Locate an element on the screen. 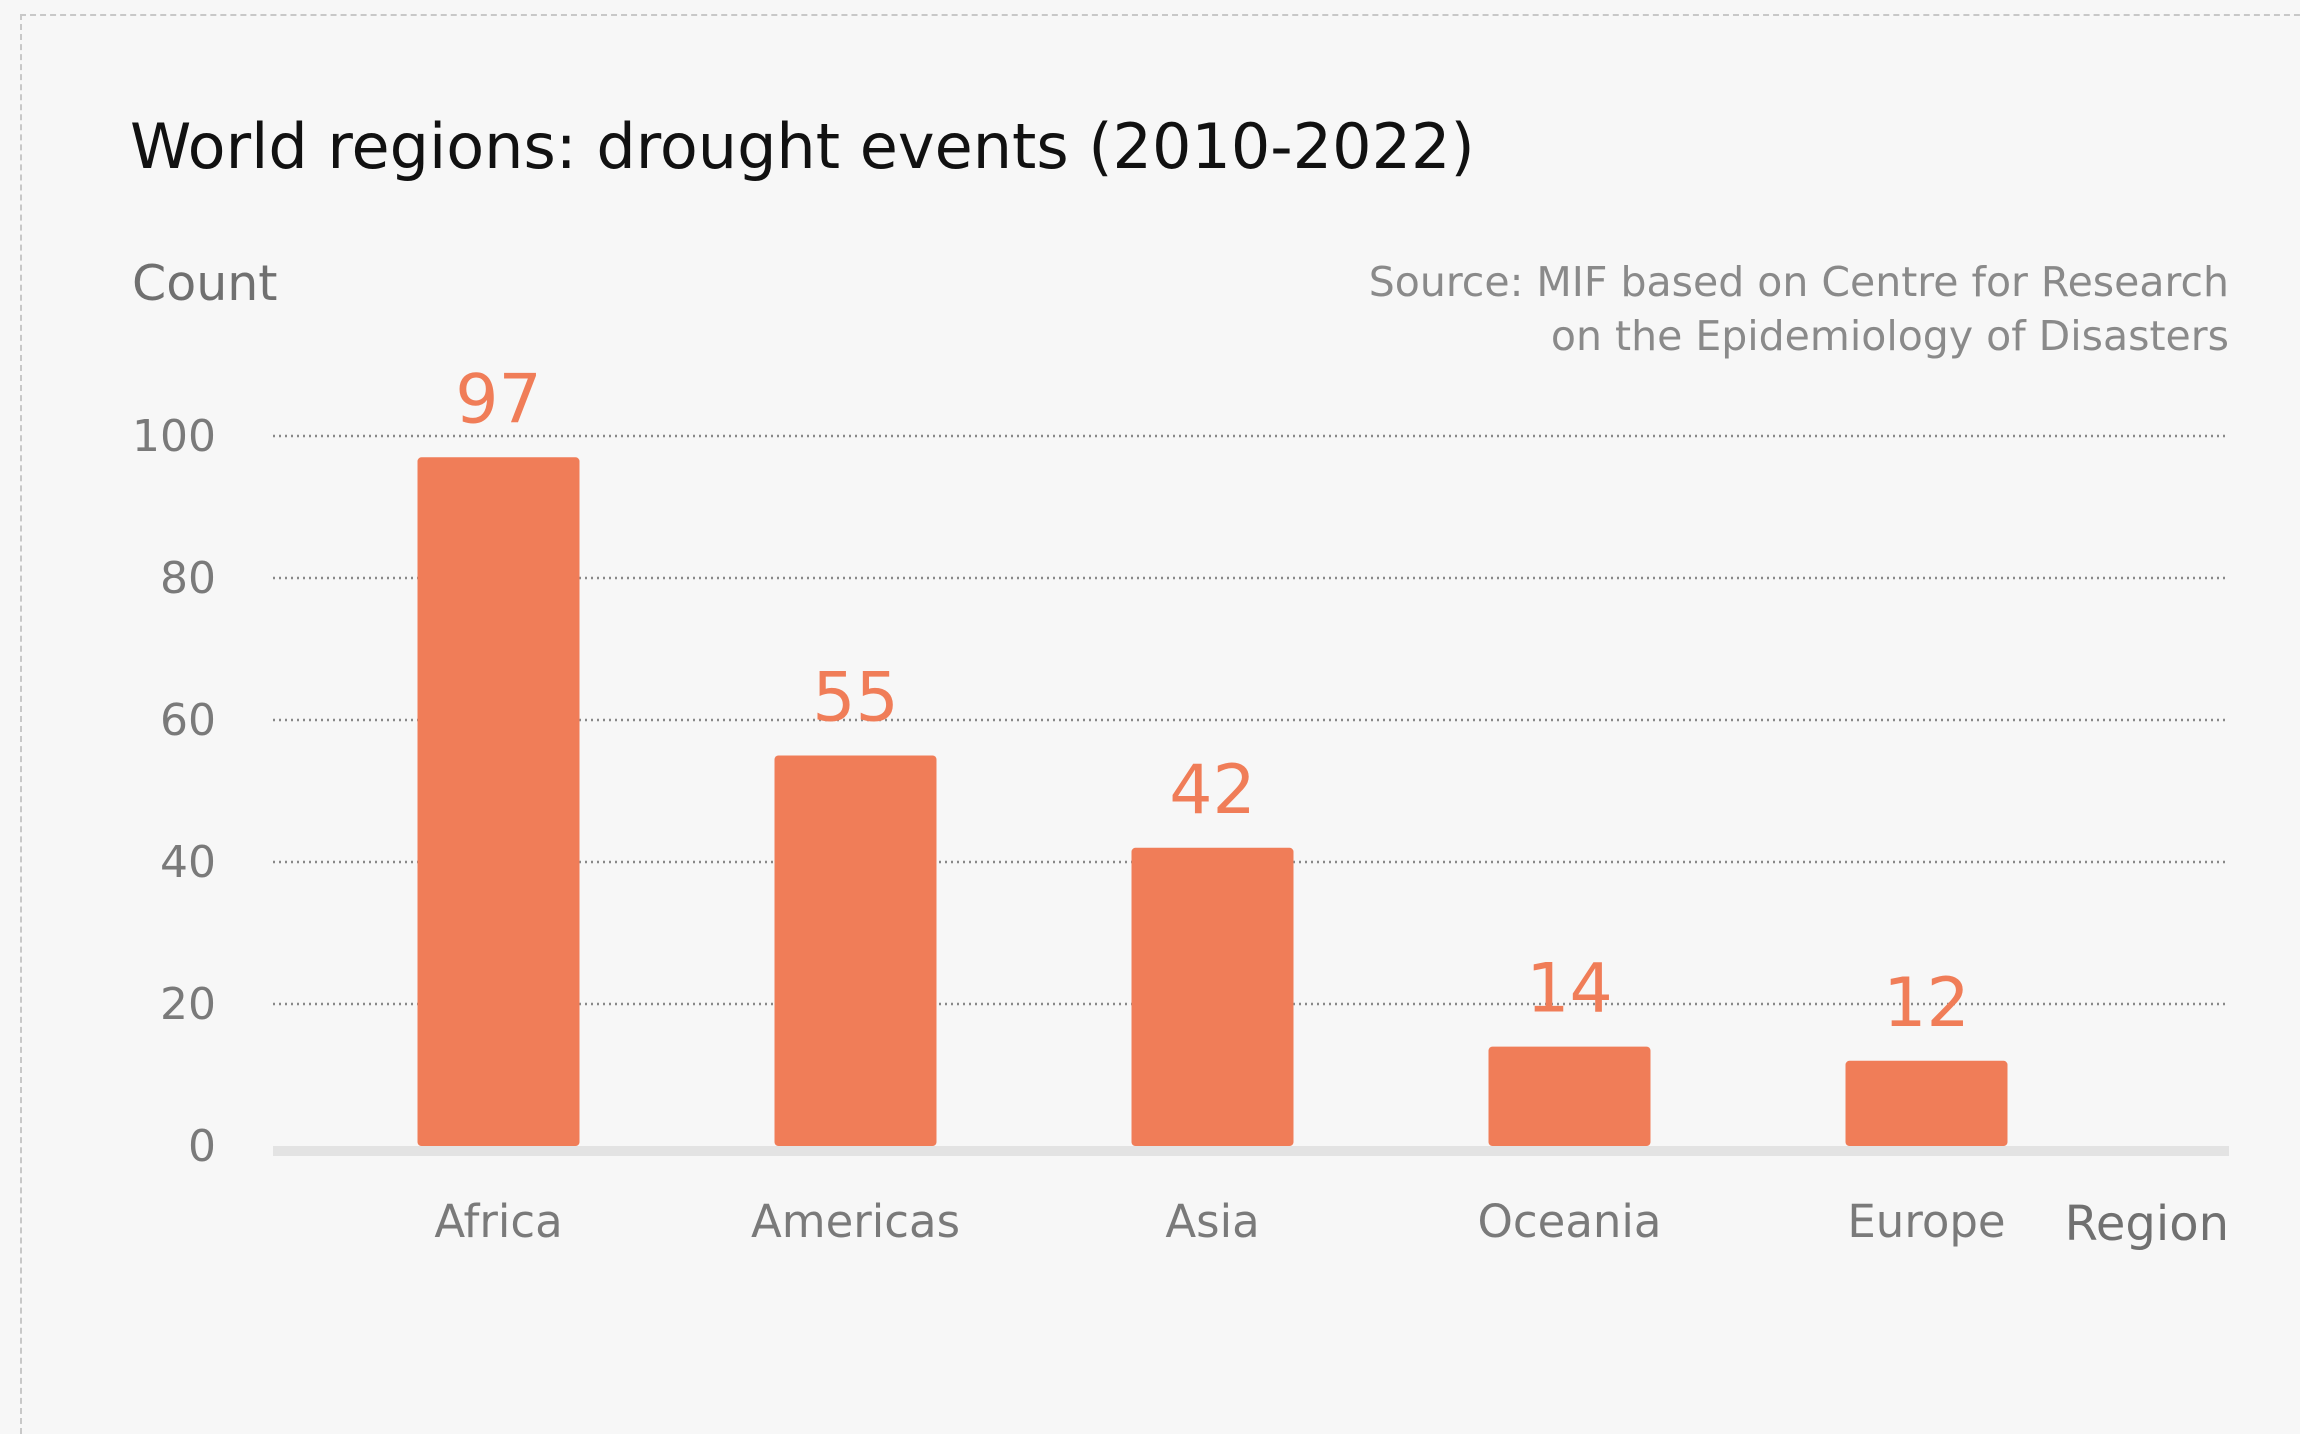 This screenshot has width=2300, height=1434. bar-europe is located at coordinates (1926, 1103).